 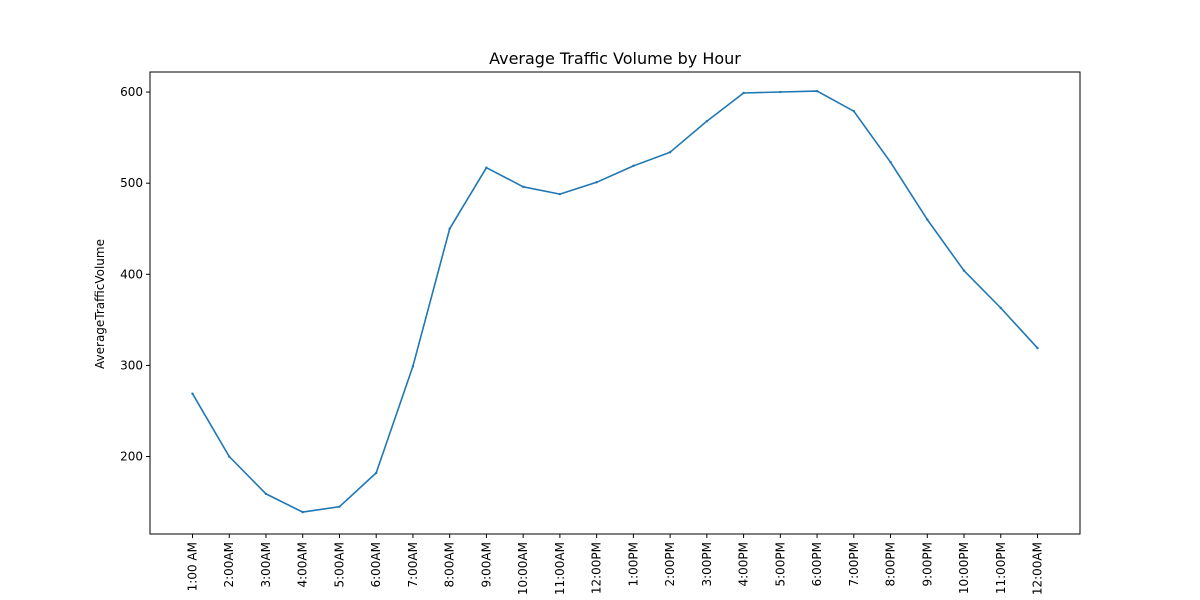 I want to click on x-tick-label: 4:00AM, so click(x=303, y=565).